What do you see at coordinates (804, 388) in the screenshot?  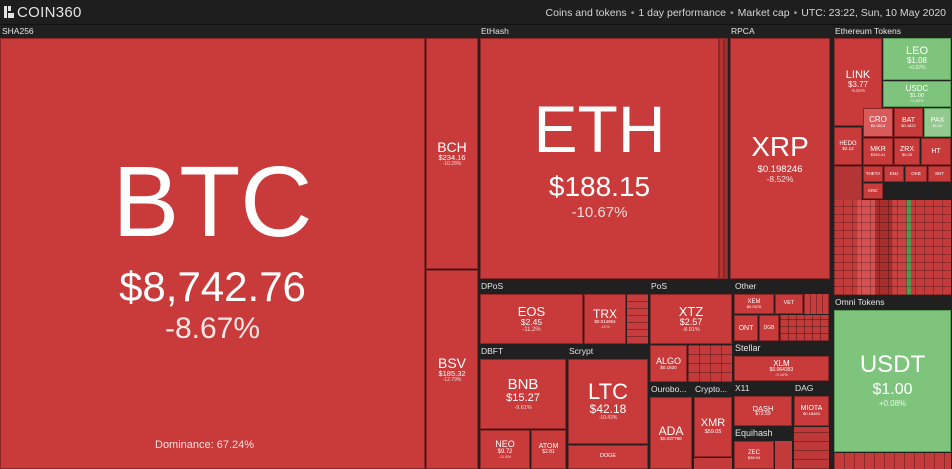 I see `section-label-dag: DAG` at bounding box center [804, 388].